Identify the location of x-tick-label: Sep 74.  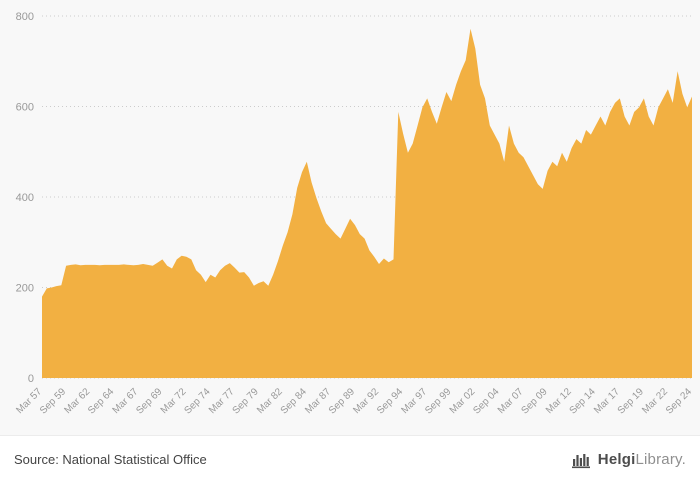
(197, 401).